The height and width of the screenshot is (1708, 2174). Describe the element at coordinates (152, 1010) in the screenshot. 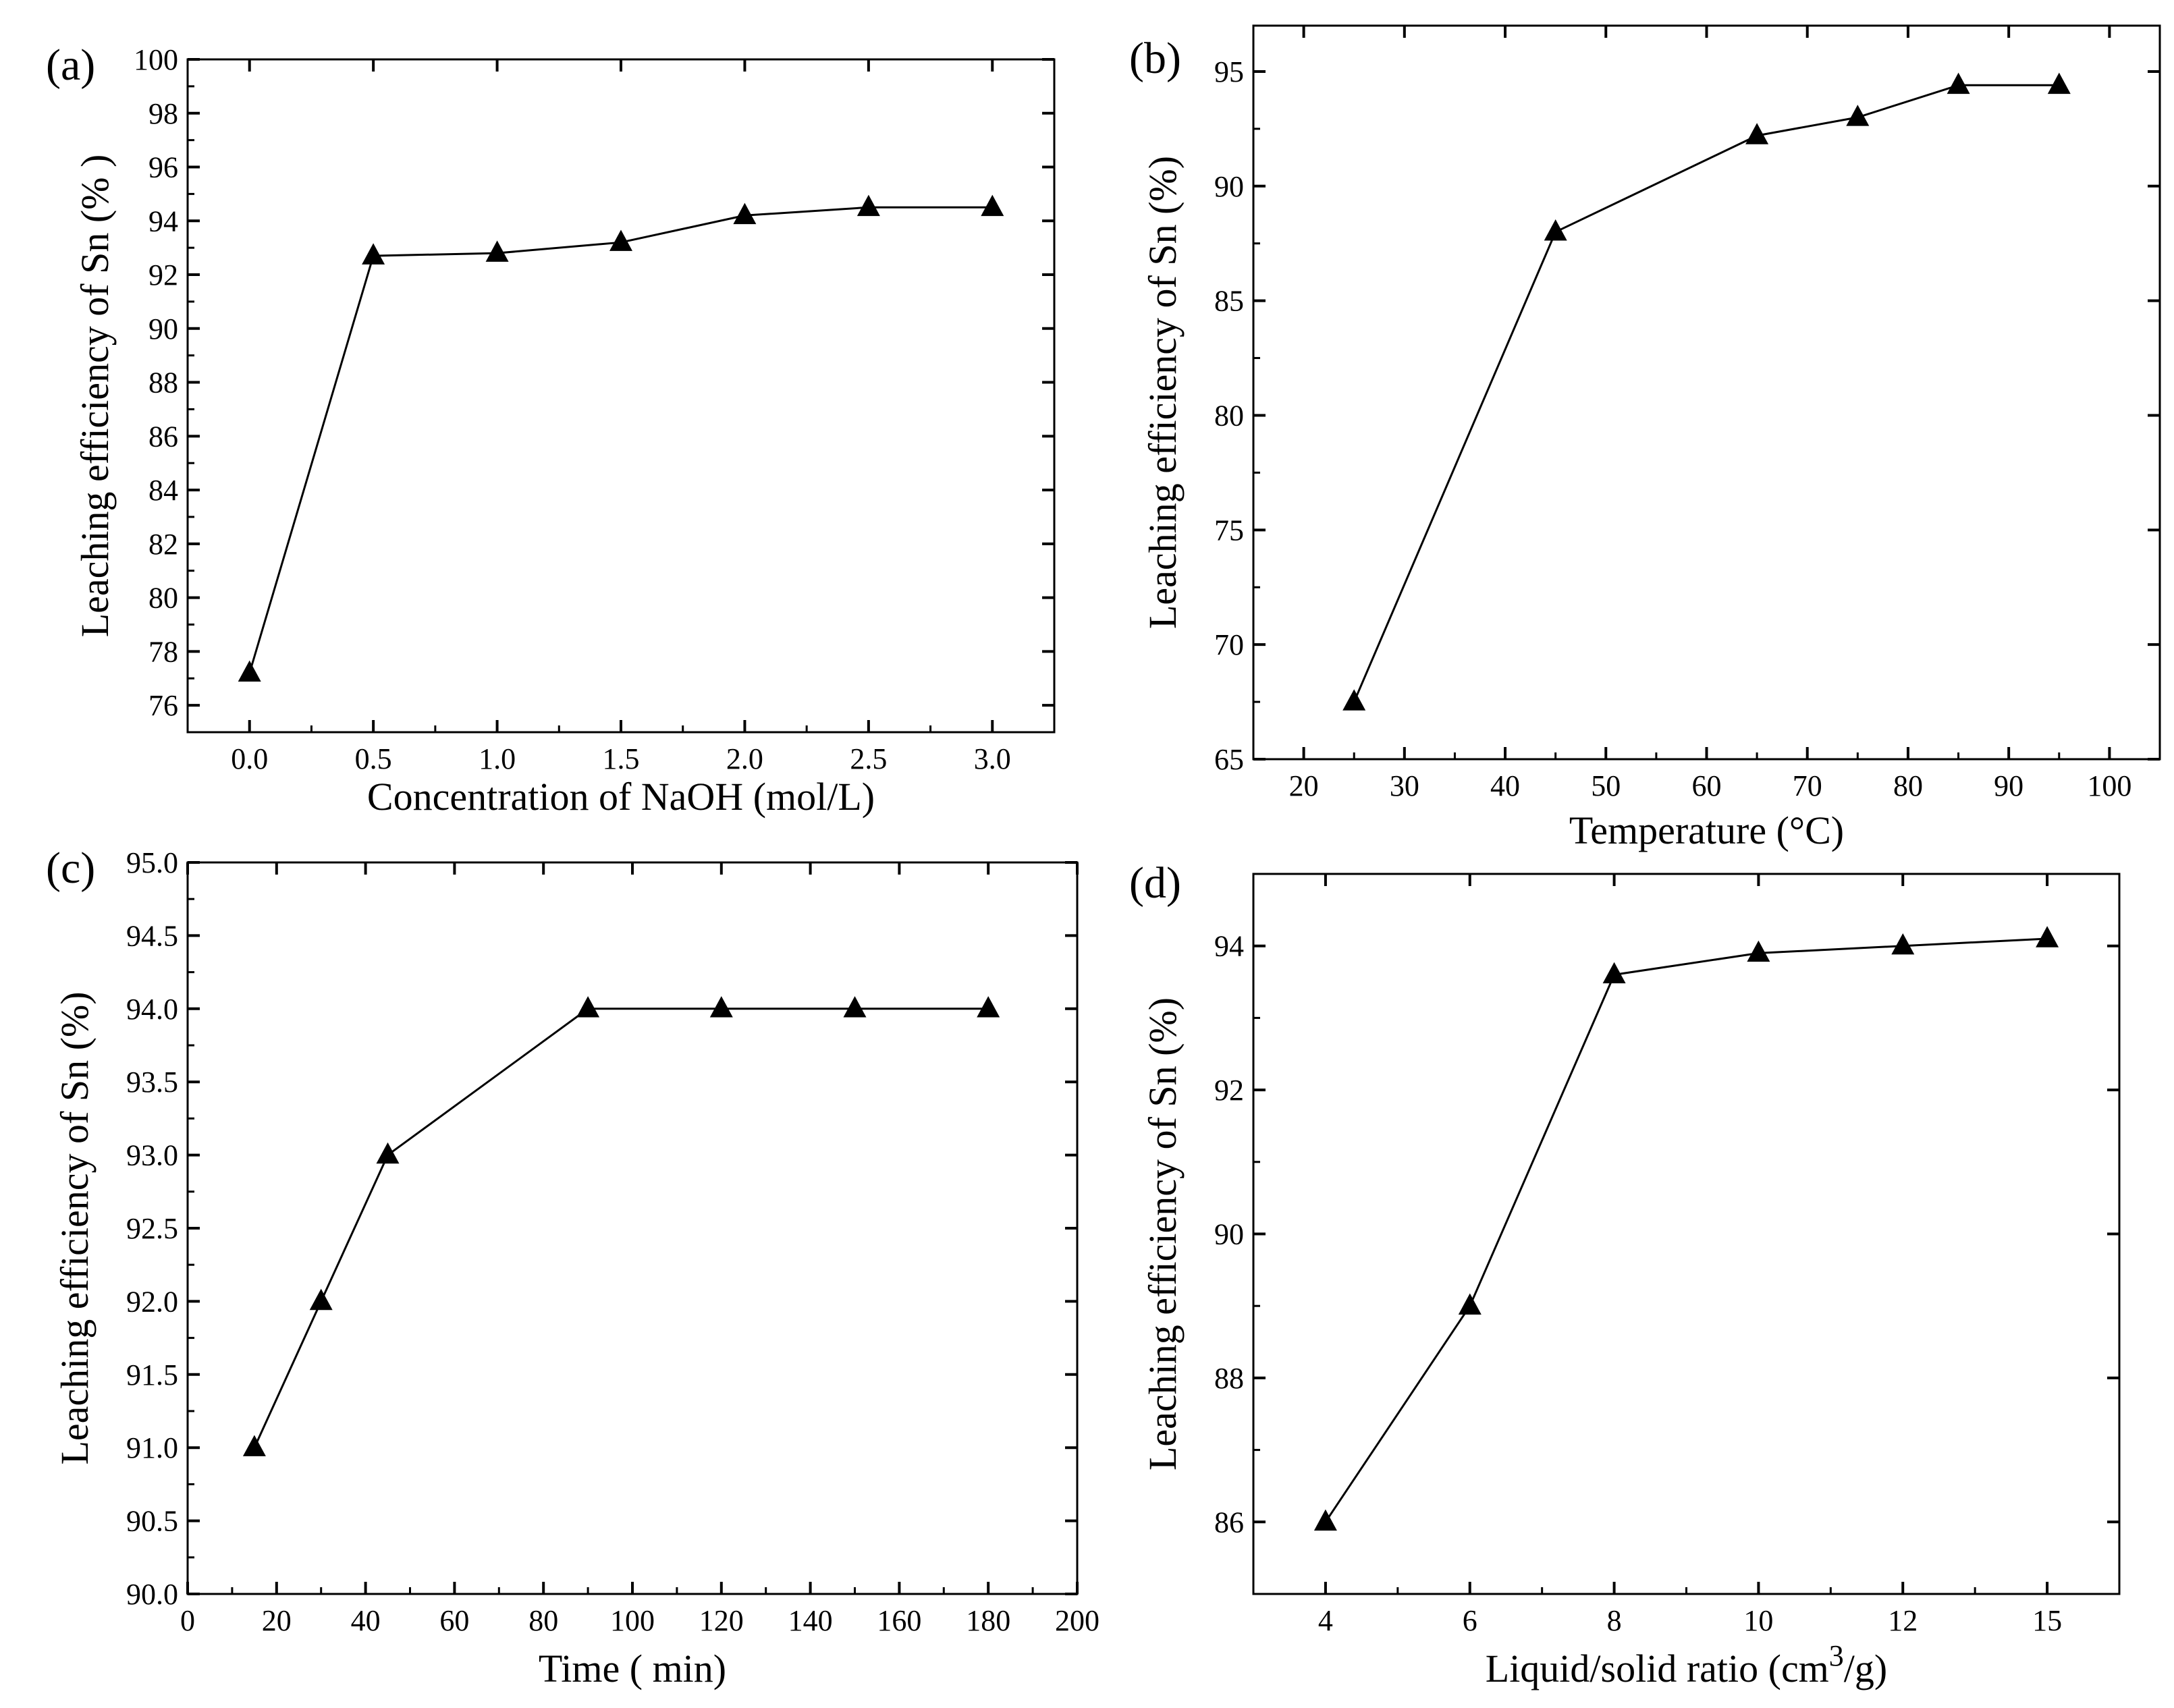

I see `y-tick-label: 94.0` at that location.